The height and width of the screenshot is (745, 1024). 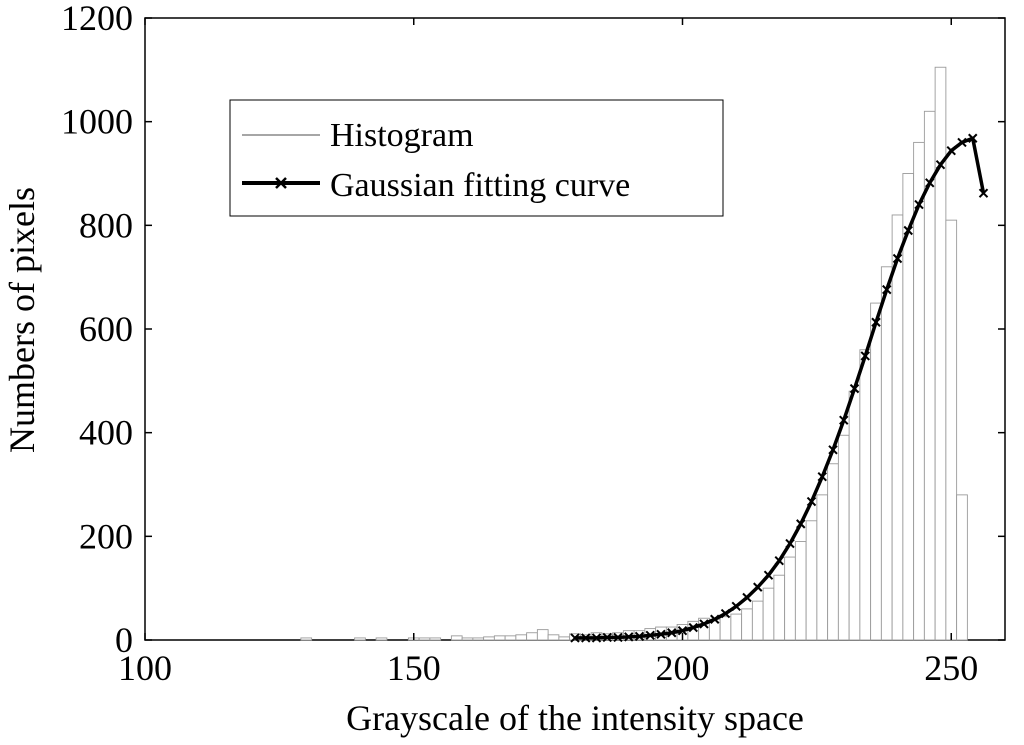 I want to click on legend-fit-label: Gaussian fitting curve, so click(x=480, y=185).